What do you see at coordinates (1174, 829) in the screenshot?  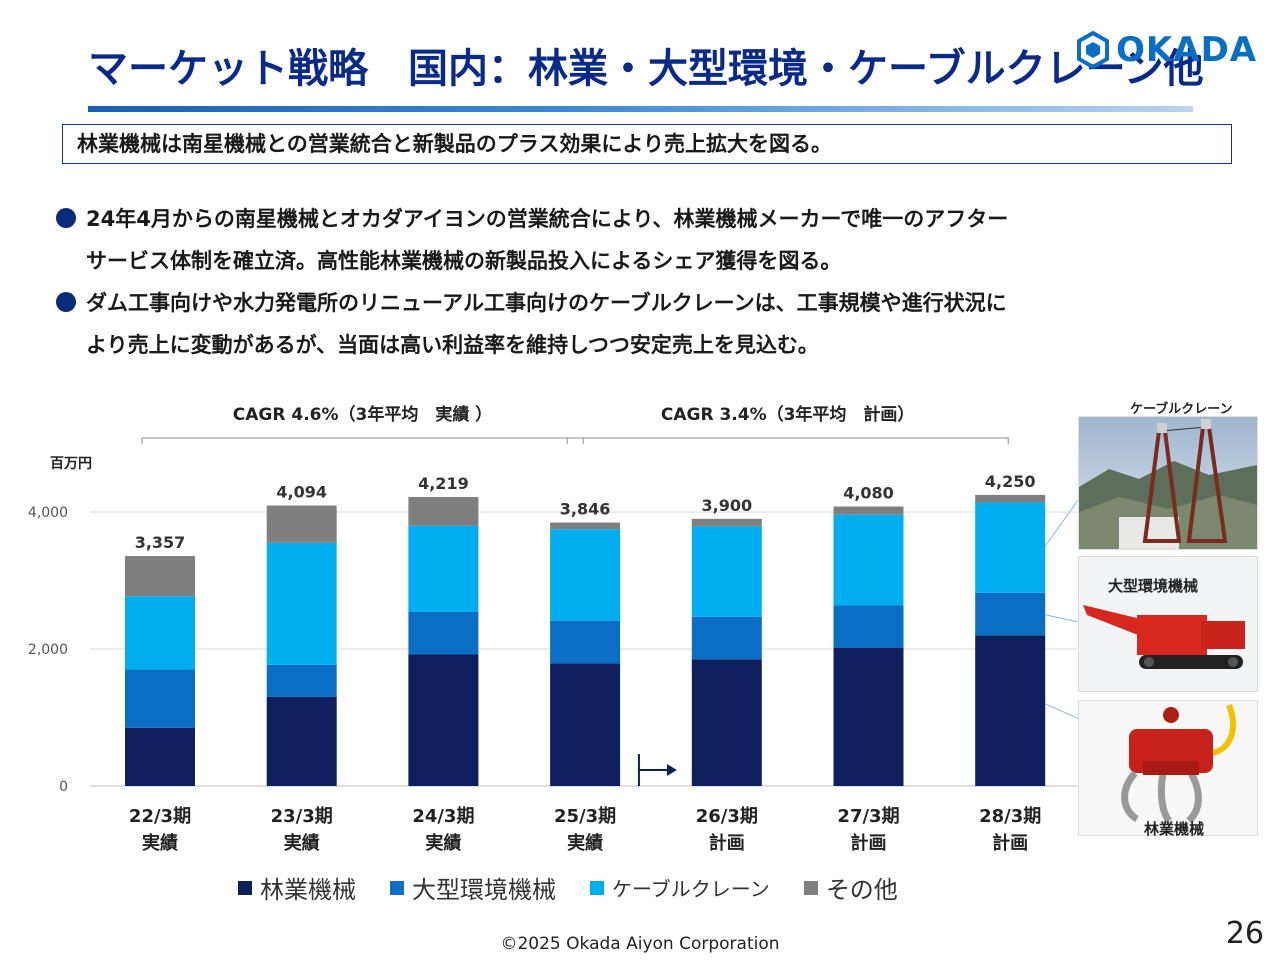 I see `photo-label-forestry-machine: 林業機械` at bounding box center [1174, 829].